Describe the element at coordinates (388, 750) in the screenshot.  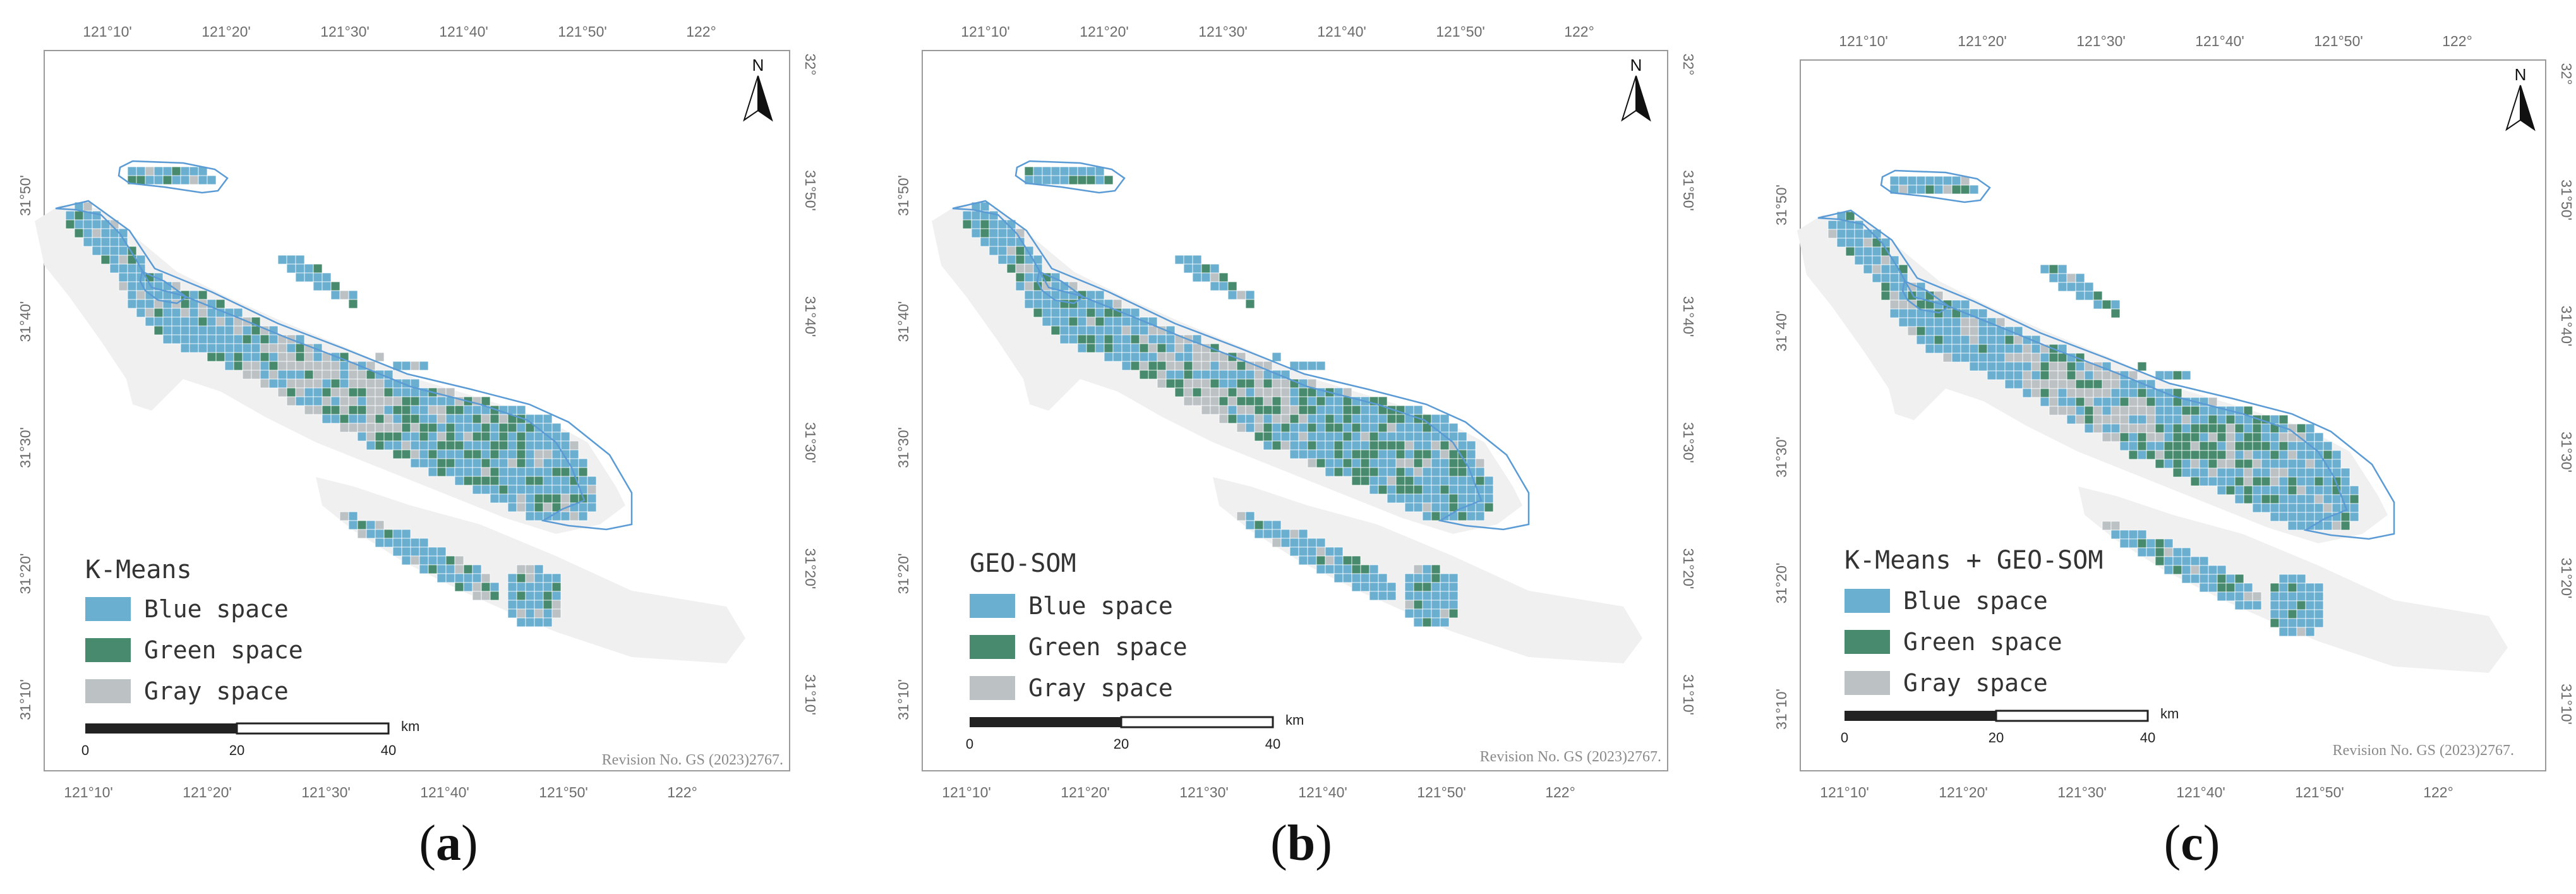
I see `scale-tick-40: 40` at that location.